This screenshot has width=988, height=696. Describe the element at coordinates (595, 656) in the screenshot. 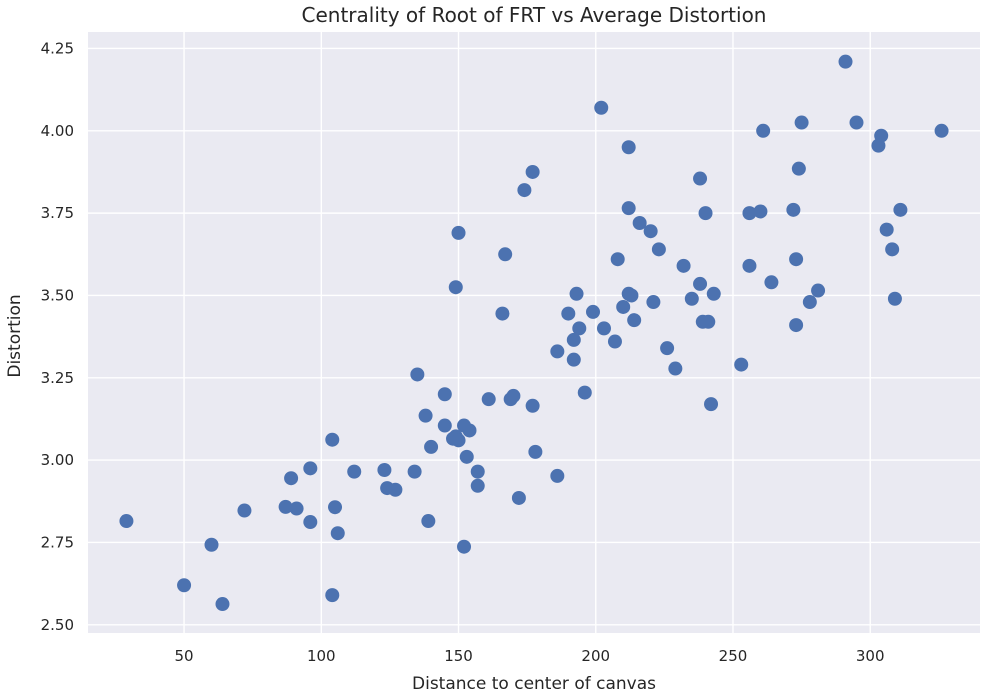

I see `x-tick-label: 200` at that location.